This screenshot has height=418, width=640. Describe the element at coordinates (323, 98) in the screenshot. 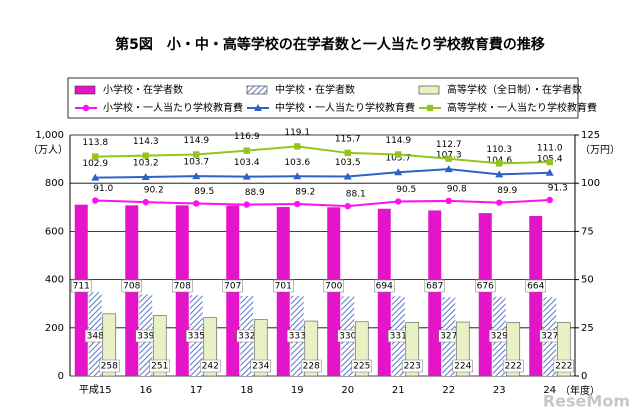

I see `legend-box` at that location.